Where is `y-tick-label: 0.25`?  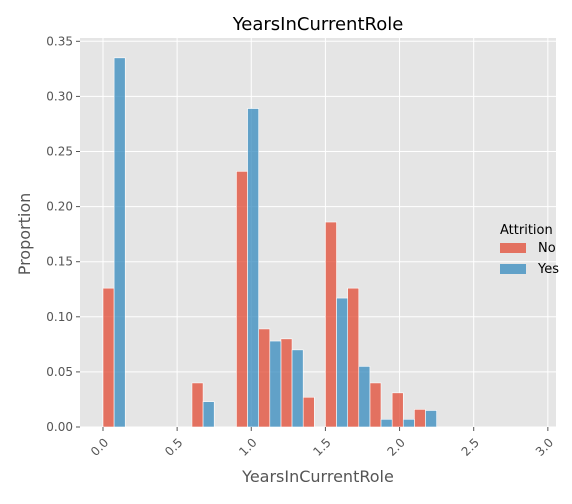
y-tick-label: 0.25 is located at coordinates (59, 152).